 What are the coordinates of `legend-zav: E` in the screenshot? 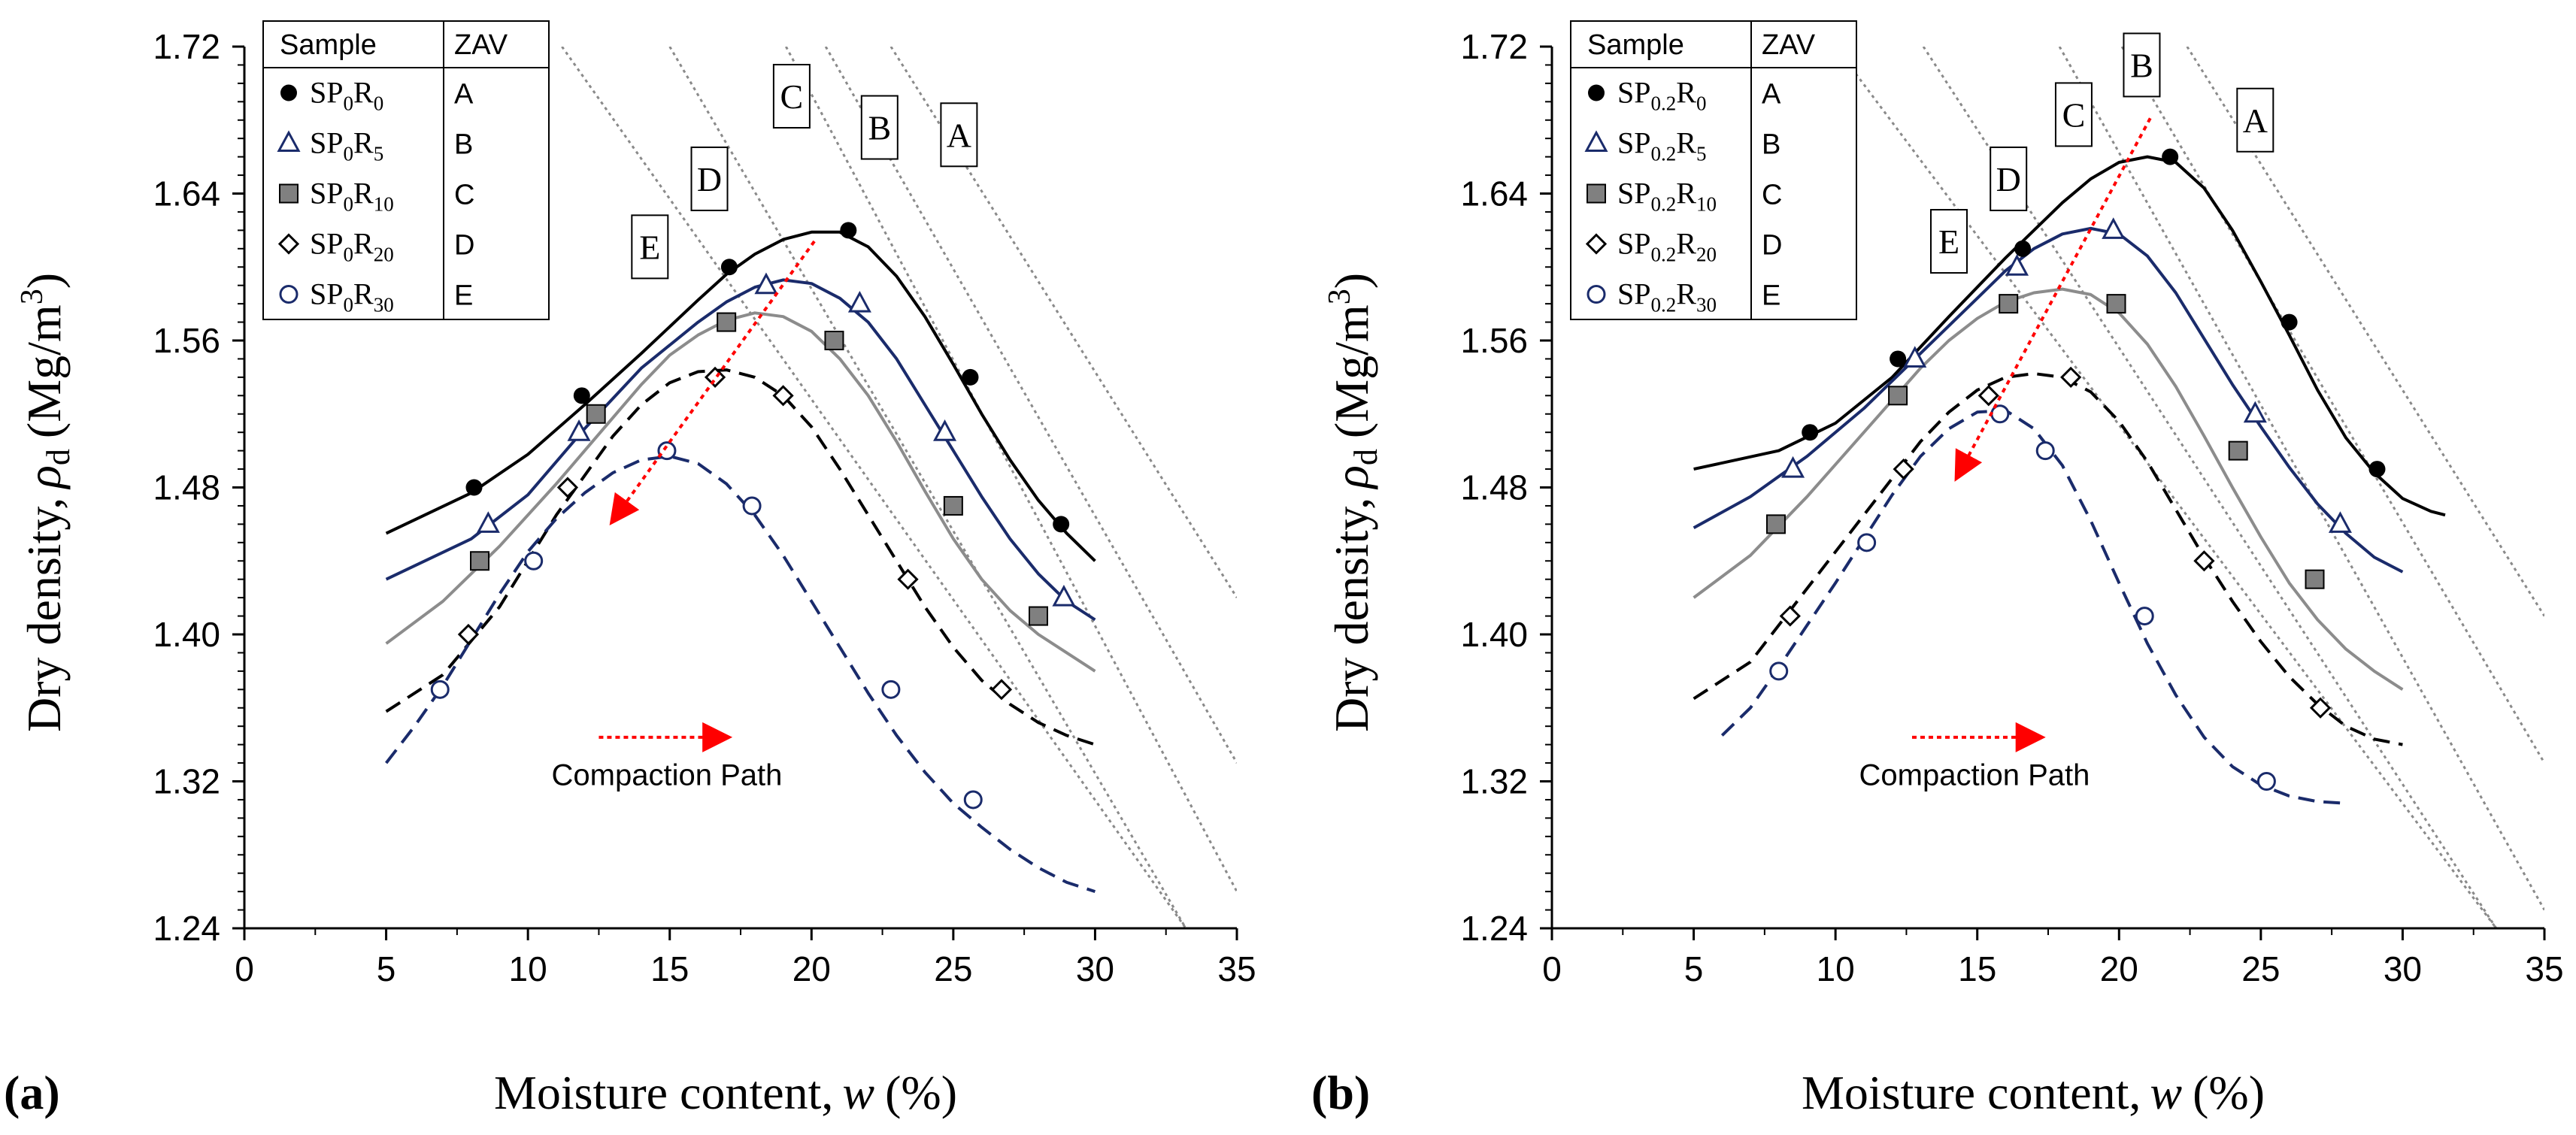 It's located at (1771, 296).